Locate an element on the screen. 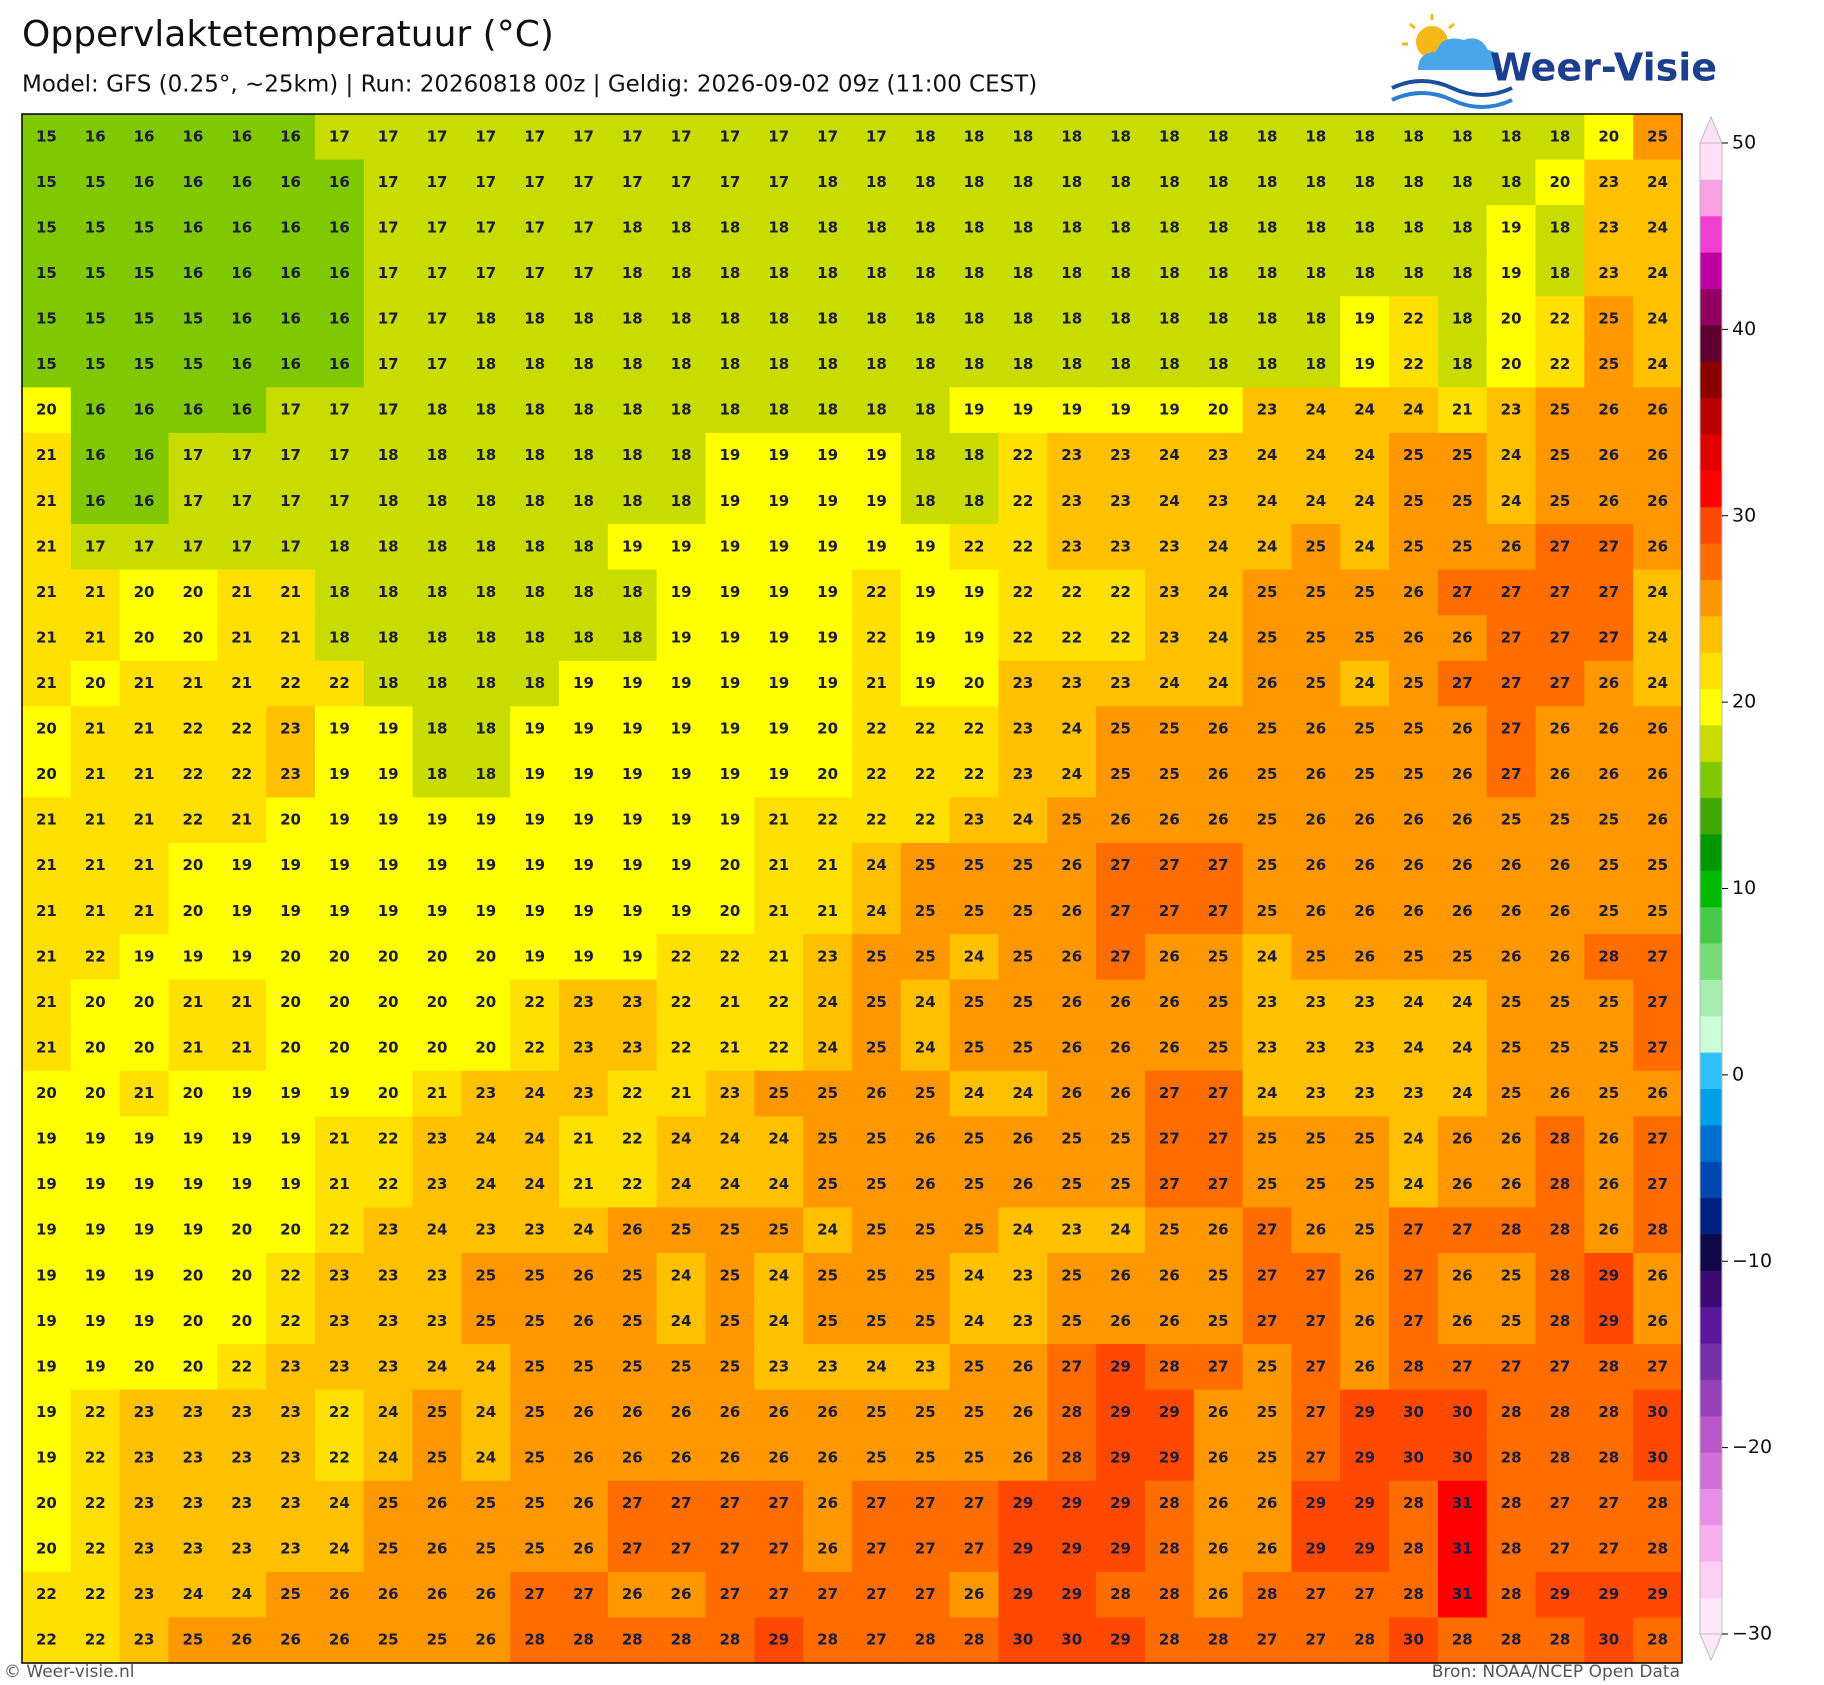  temperature-label: 24 is located at coordinates (974, 1093).